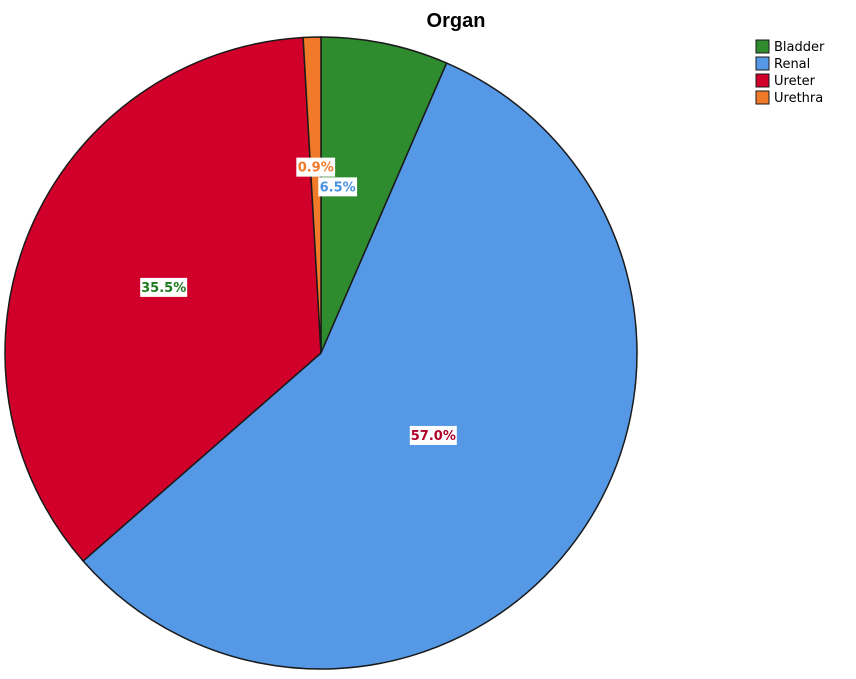 Image resolution: width=856 pixels, height=679 pixels. Describe the element at coordinates (795, 81) in the screenshot. I see `legend-label-ureter: Ureter` at that location.